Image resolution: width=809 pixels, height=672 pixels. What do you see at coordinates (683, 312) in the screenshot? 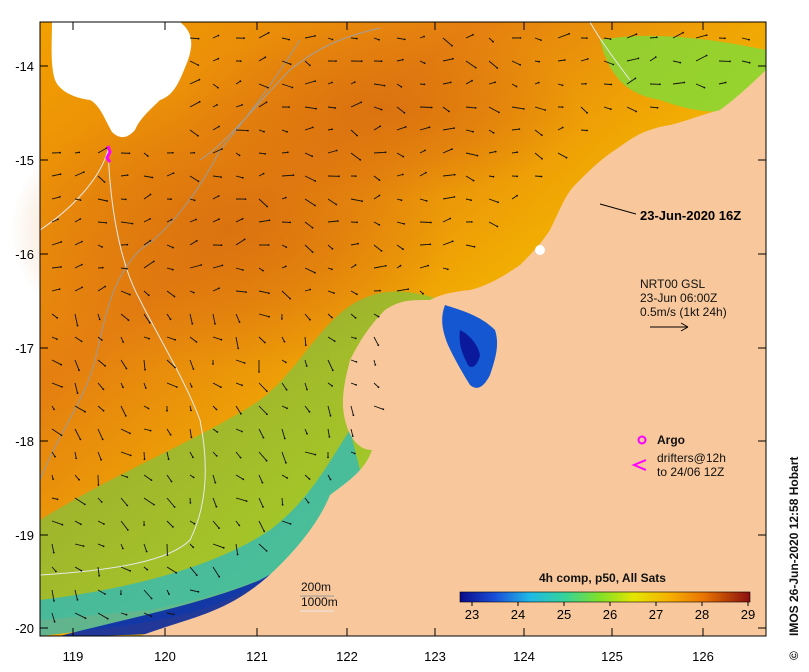
I see `current-legend-line3: 0.5m/s (1kt 24h)` at bounding box center [683, 312].